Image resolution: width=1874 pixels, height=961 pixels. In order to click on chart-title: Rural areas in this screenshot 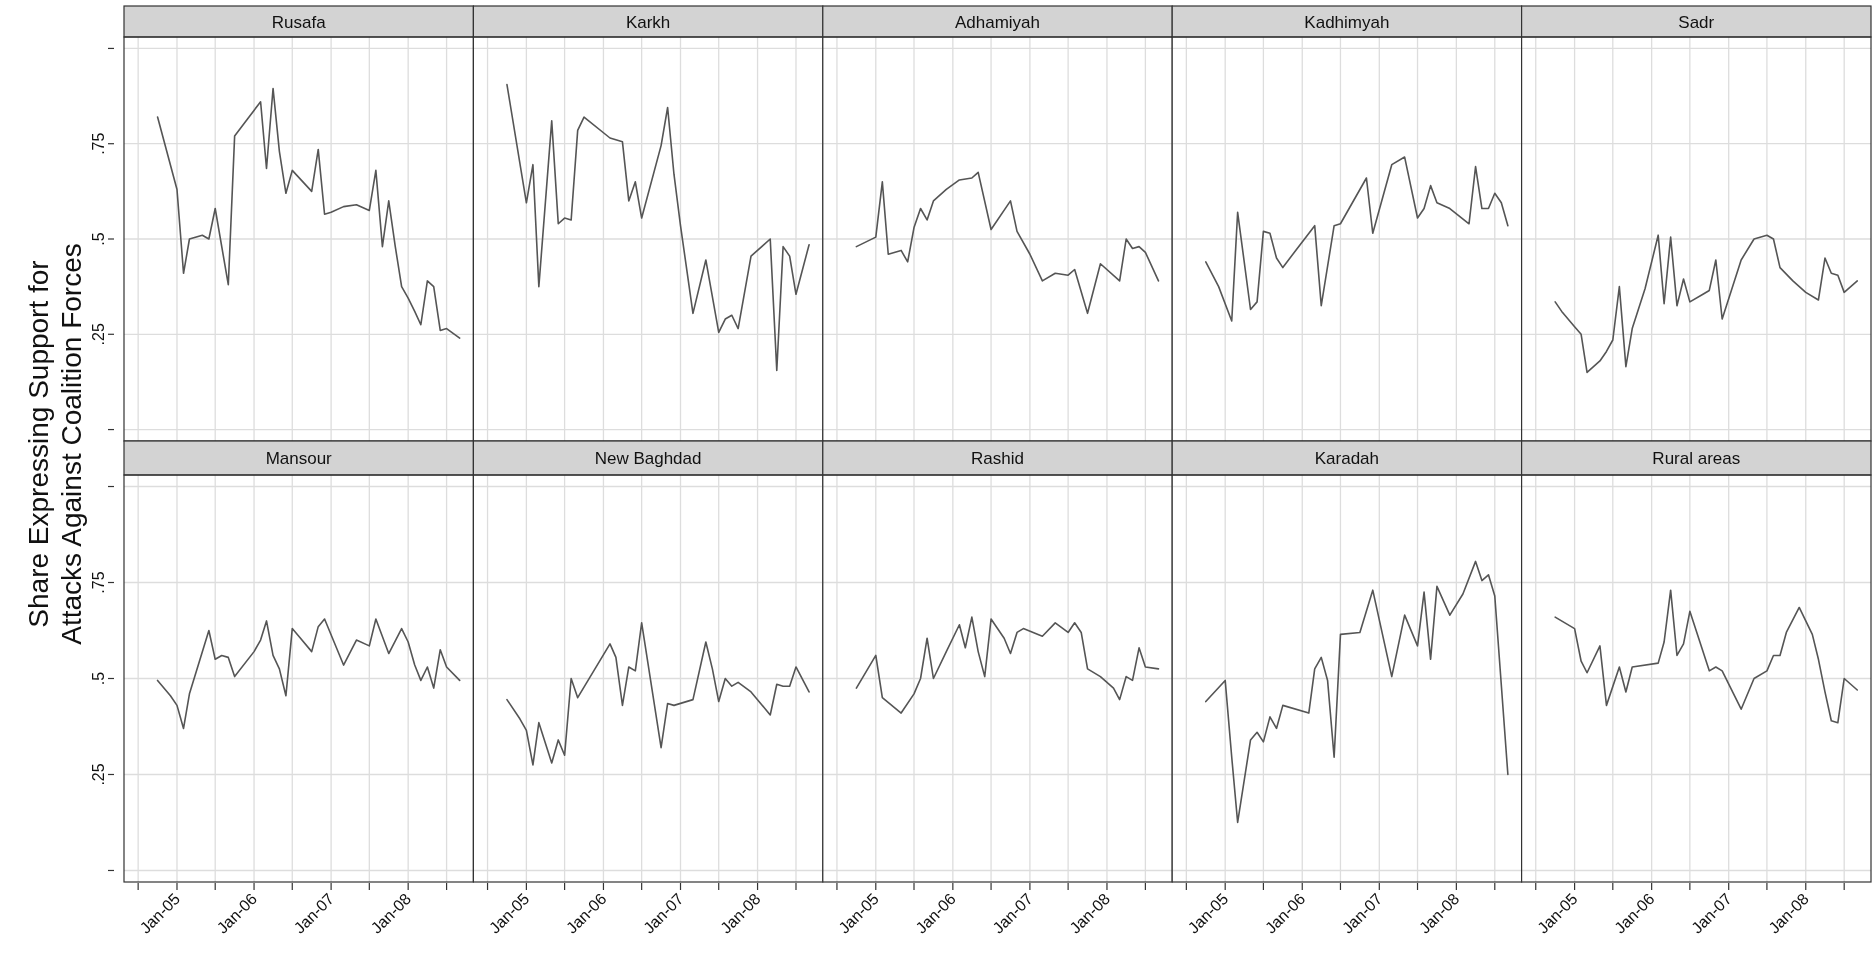, I will do `click(1696, 458)`.